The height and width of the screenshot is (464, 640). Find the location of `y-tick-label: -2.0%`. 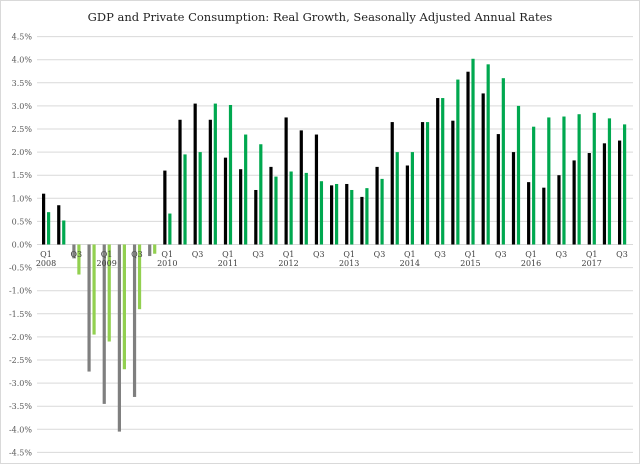

y-tick-label: -2.0% is located at coordinates (20, 337).